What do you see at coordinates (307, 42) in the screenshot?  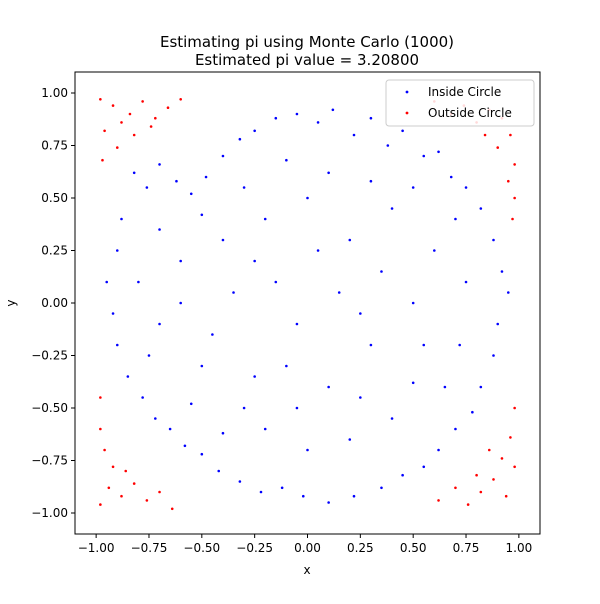 I see `chart-title: Estimating pi using Monte Carlo (1000)` at bounding box center [307, 42].